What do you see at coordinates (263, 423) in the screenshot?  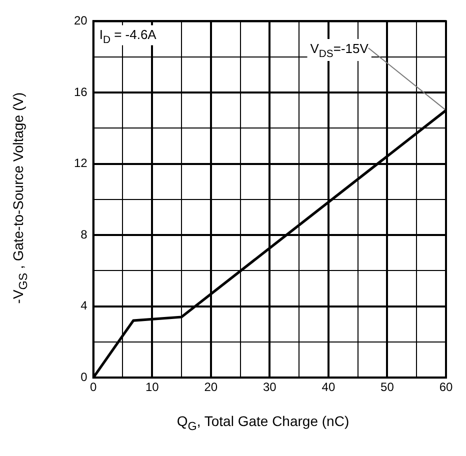 I see `x-axis-title: Q$_{G}$, Total Gate Charge (nC)` at bounding box center [263, 423].